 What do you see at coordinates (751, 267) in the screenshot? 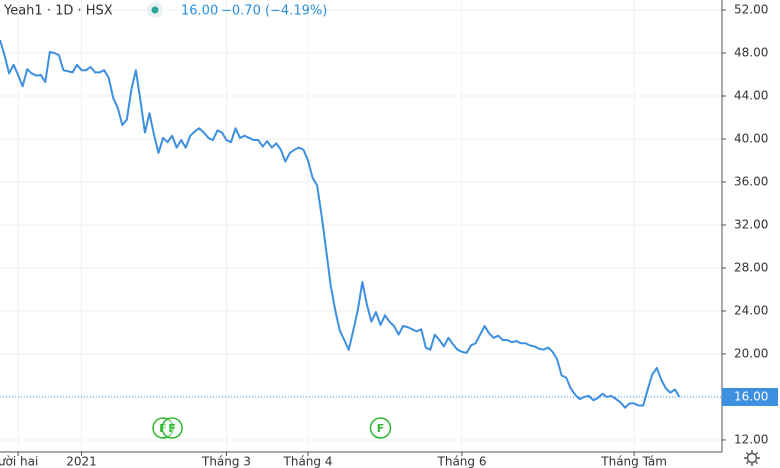
I see `y-tick-label: 28.00` at bounding box center [751, 267].